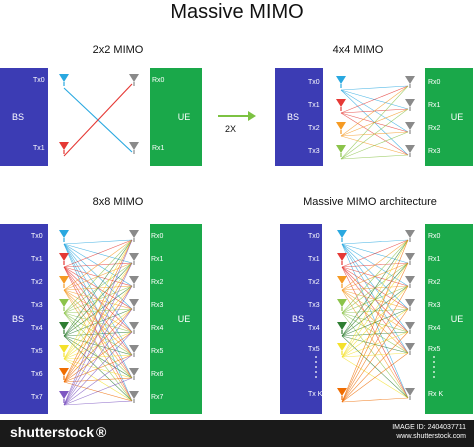 Image resolution: width=474 pixels, height=447 pixels. I want to click on ue-block-pm, so click(449, 319).